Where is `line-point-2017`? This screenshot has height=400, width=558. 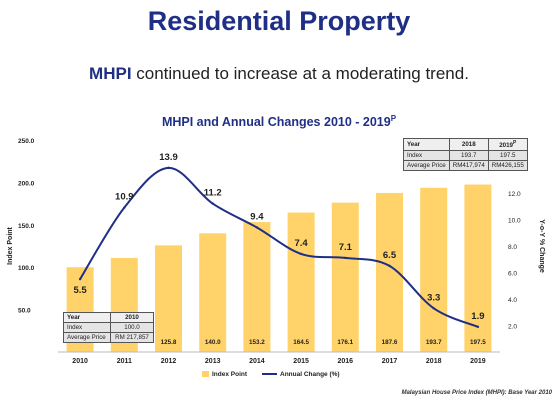 line-point-2017 is located at coordinates (389, 266).